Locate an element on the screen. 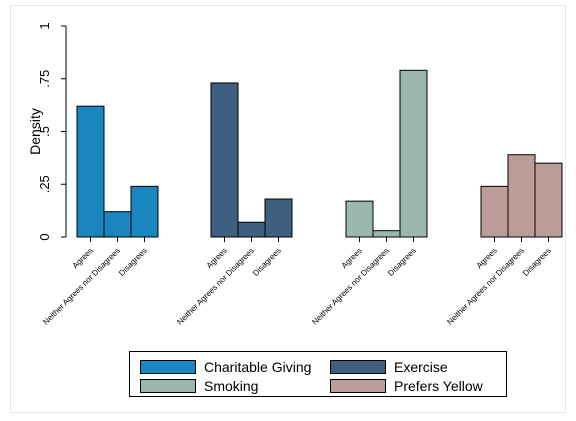 Image resolution: width=576 pixels, height=421 pixels. y-tick-label: .5 is located at coordinates (44, 131).